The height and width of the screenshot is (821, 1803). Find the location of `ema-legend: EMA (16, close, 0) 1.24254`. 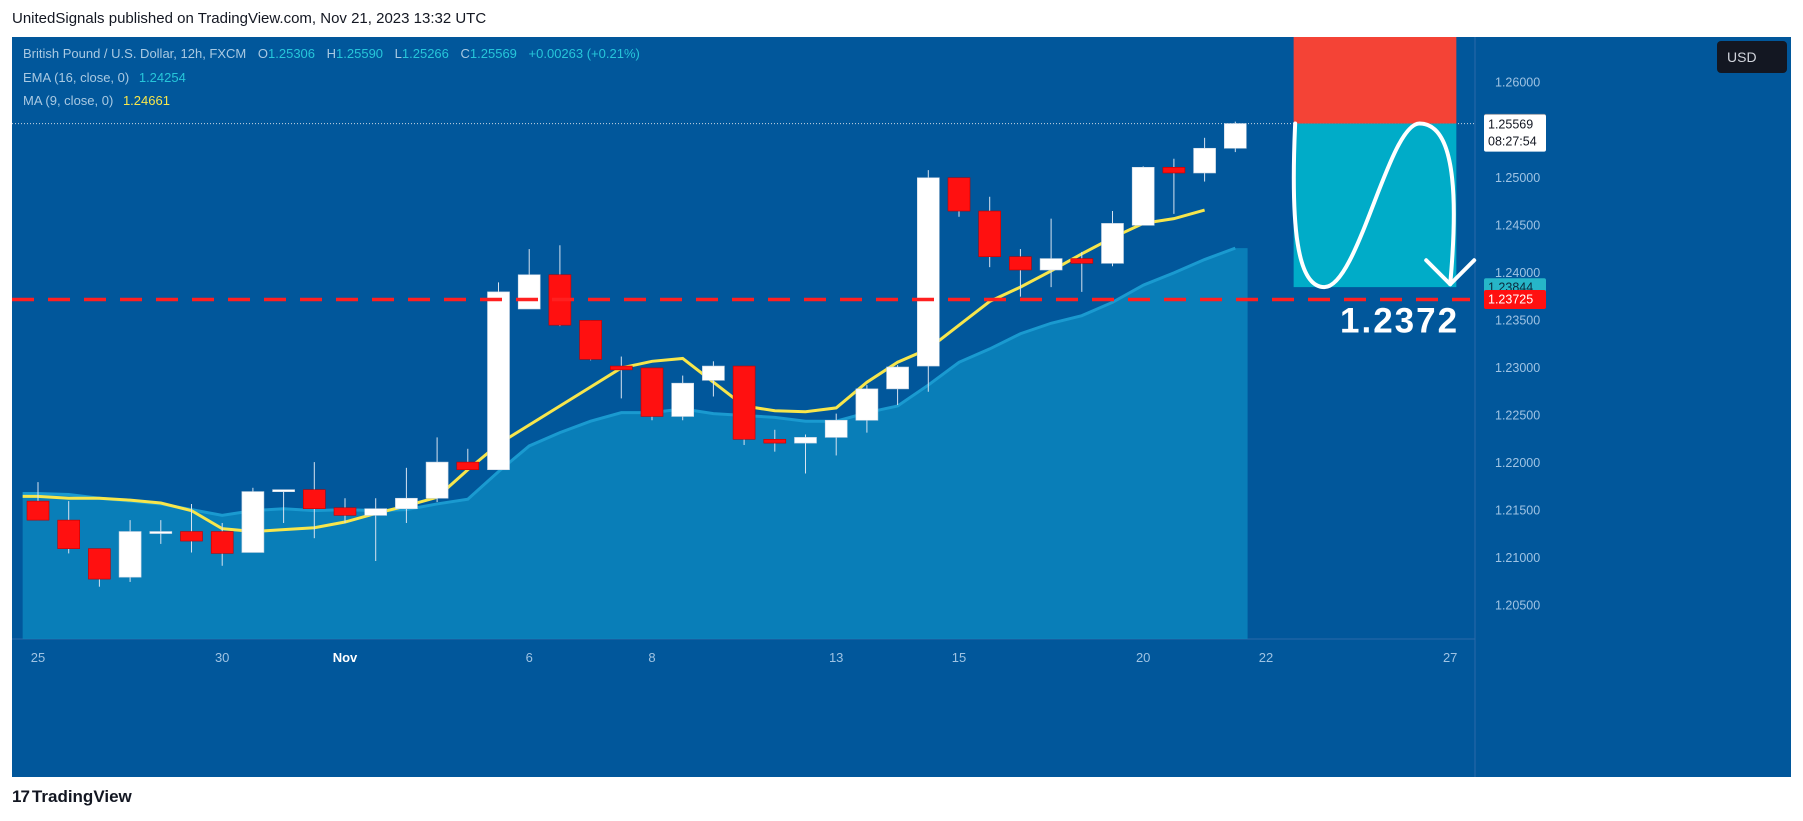

ema-legend: EMA (16, close, 0) 1.24254 is located at coordinates (104, 77).